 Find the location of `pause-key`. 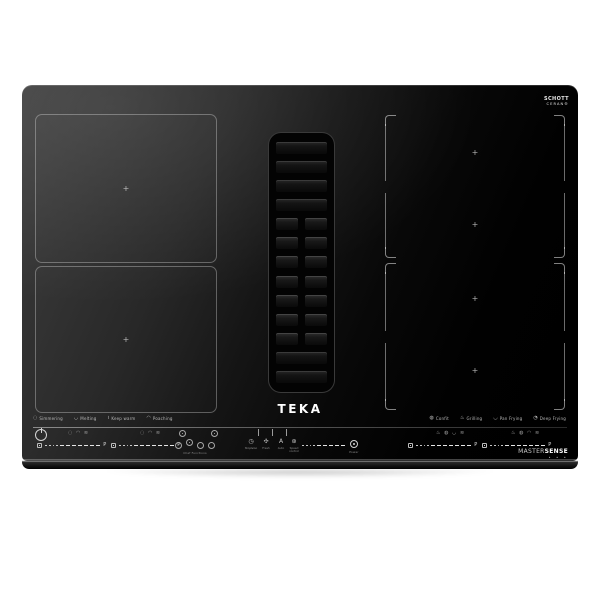

pause-key is located at coordinates (182, 433).